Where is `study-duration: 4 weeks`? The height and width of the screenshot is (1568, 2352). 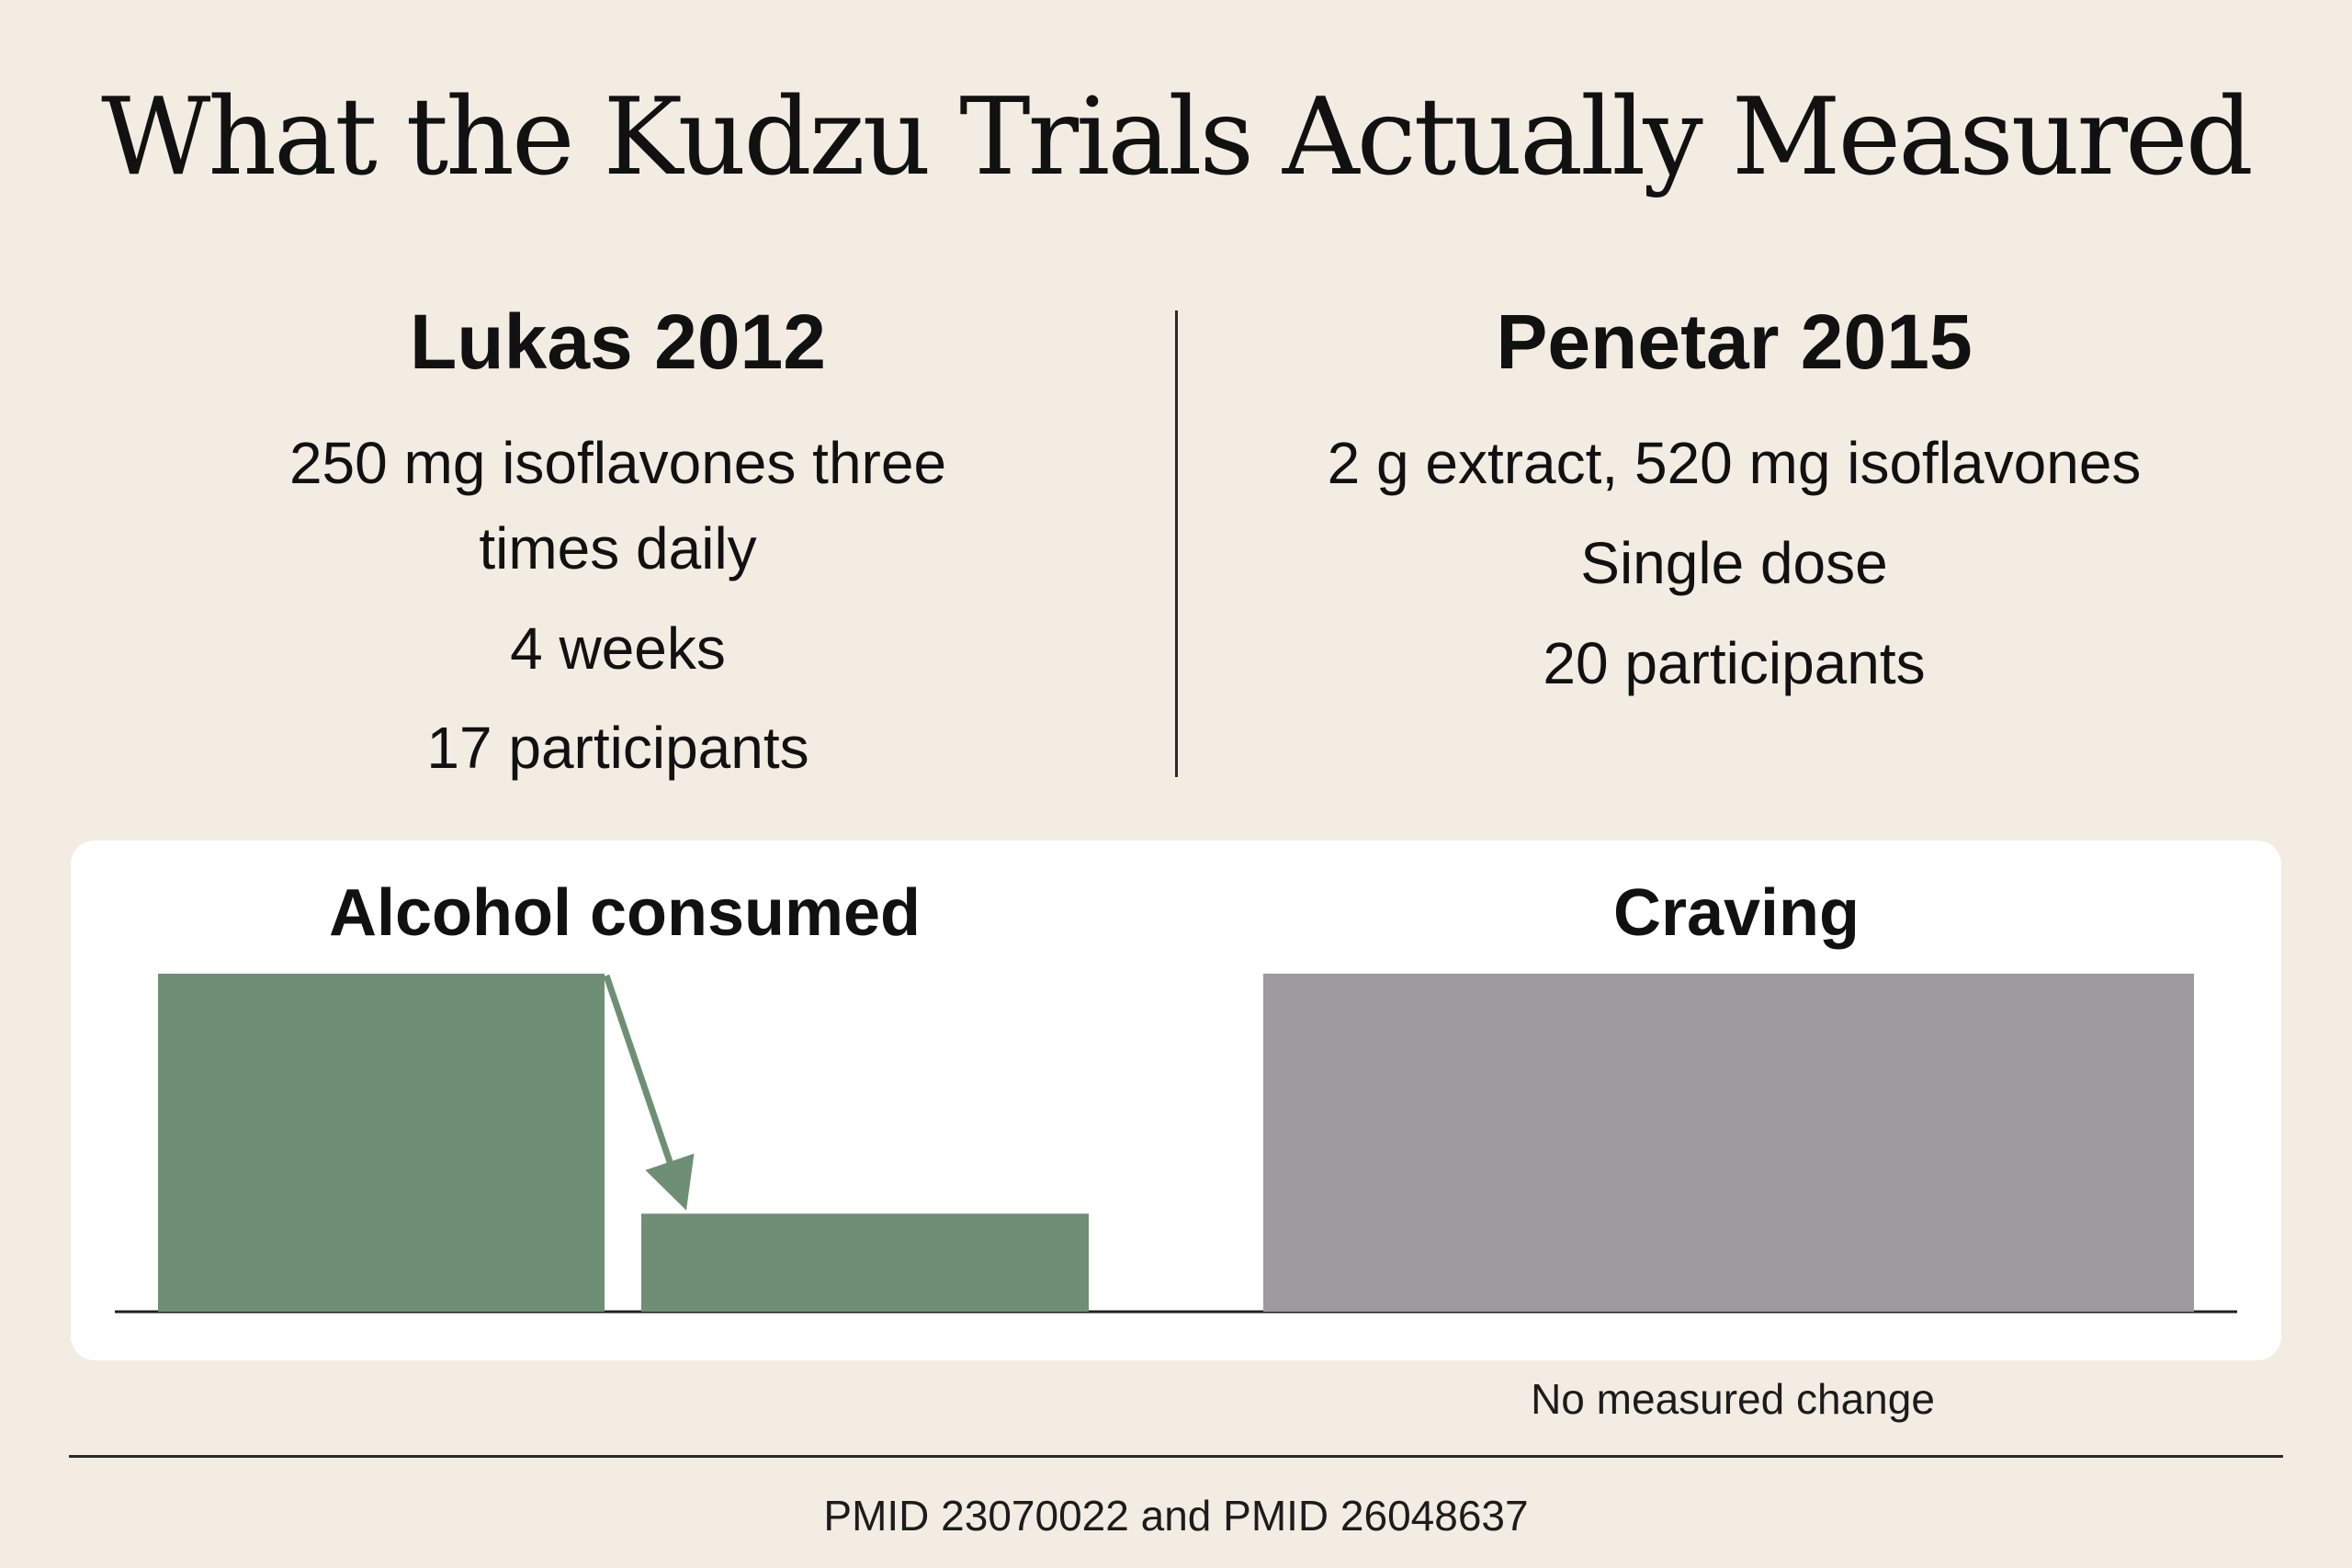
study-duration: 4 weeks is located at coordinates (618, 649).